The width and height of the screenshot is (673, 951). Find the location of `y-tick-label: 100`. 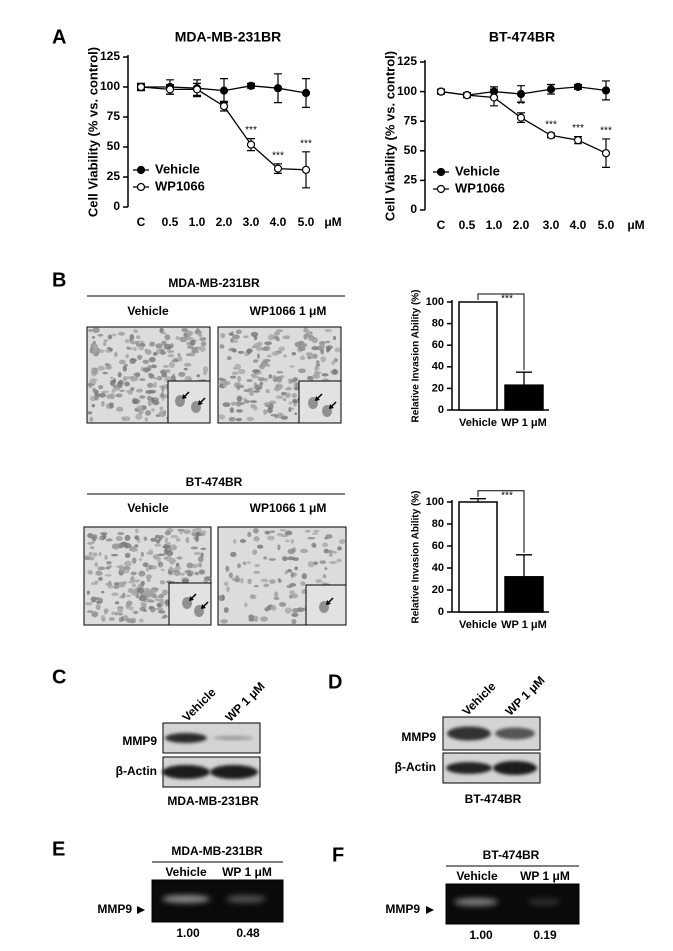

y-tick-label: 100 is located at coordinates (407, 91).